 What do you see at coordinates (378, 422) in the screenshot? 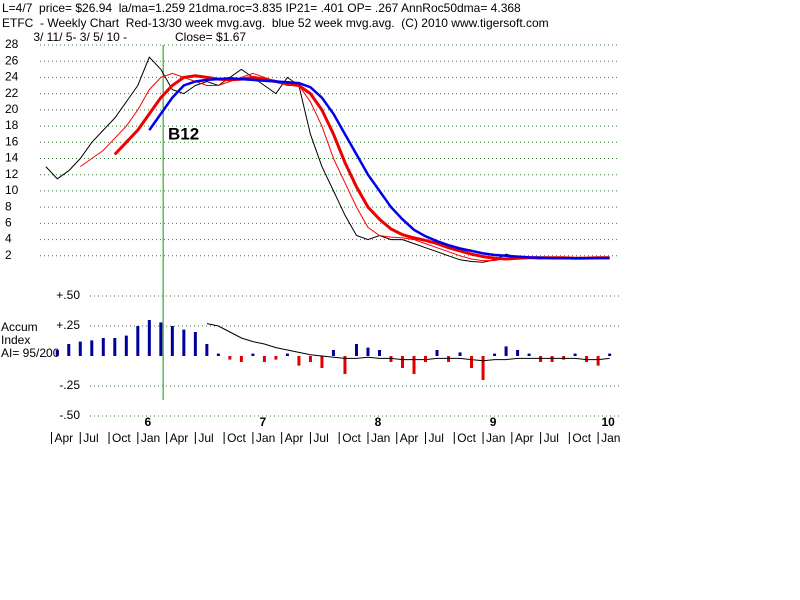
I see `year-label: 8` at bounding box center [378, 422].